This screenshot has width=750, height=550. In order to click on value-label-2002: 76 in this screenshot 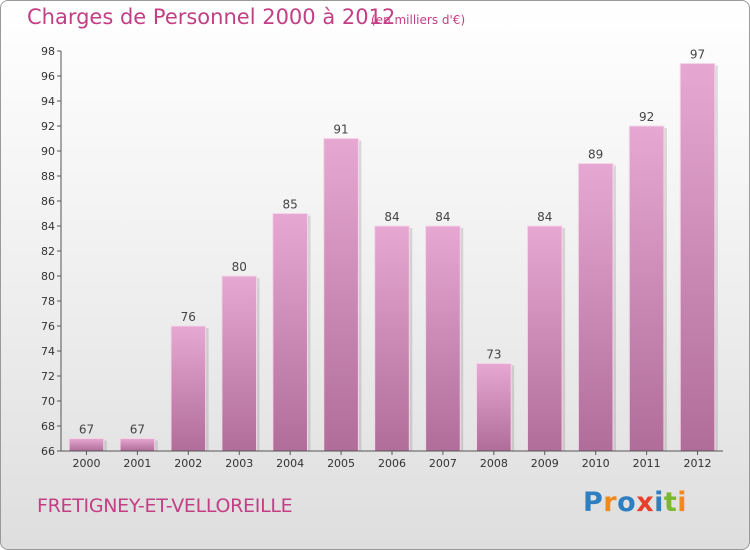, I will do `click(188, 317)`.